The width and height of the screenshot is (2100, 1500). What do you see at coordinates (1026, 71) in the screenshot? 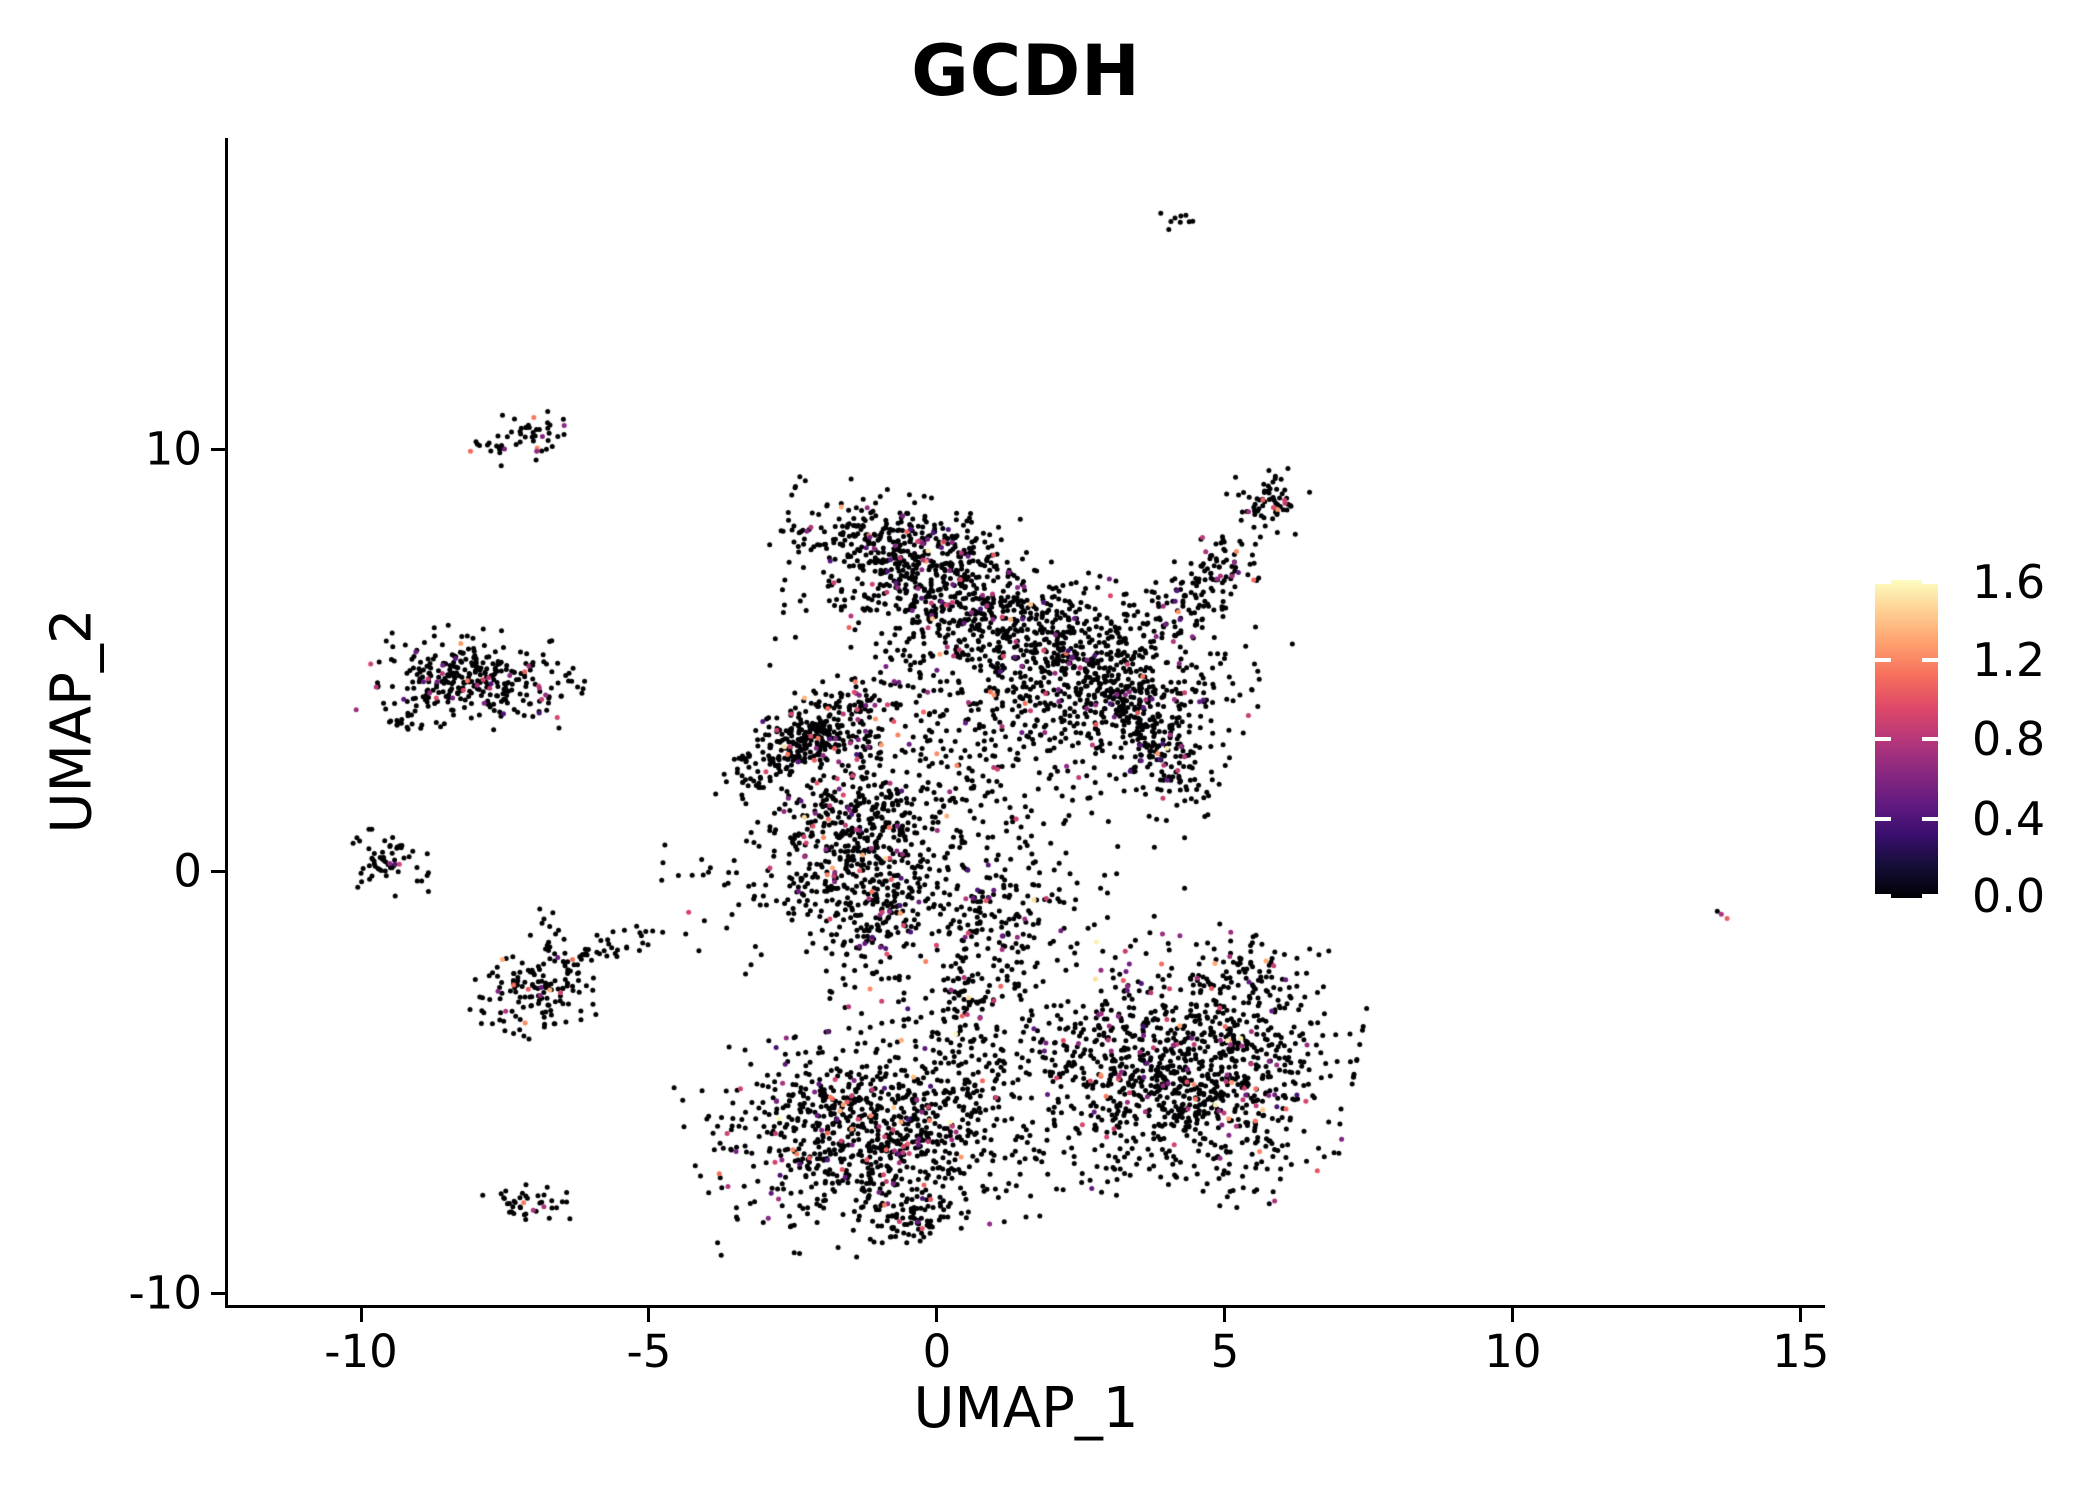
I see `plot-title: GCDH` at bounding box center [1026, 71].